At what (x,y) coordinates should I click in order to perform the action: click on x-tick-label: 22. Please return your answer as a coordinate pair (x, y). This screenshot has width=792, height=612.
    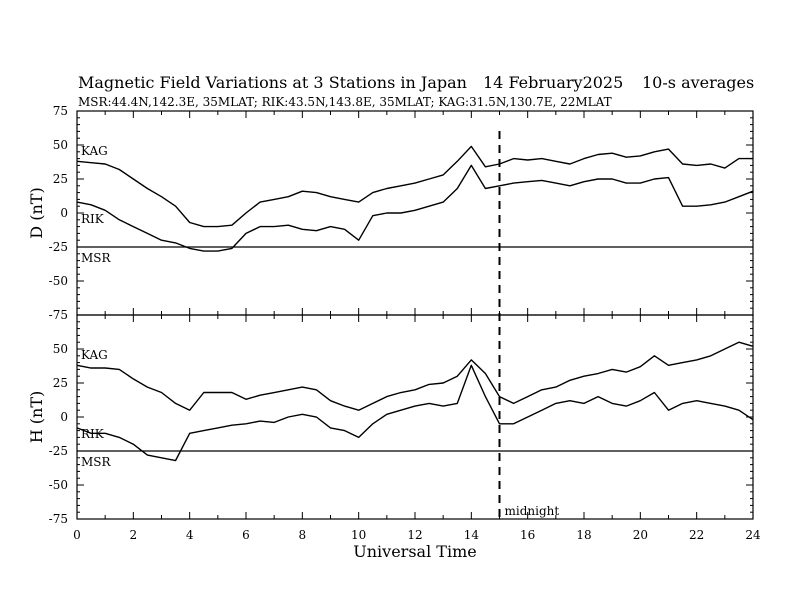
    Looking at the image, I should click on (696, 535).